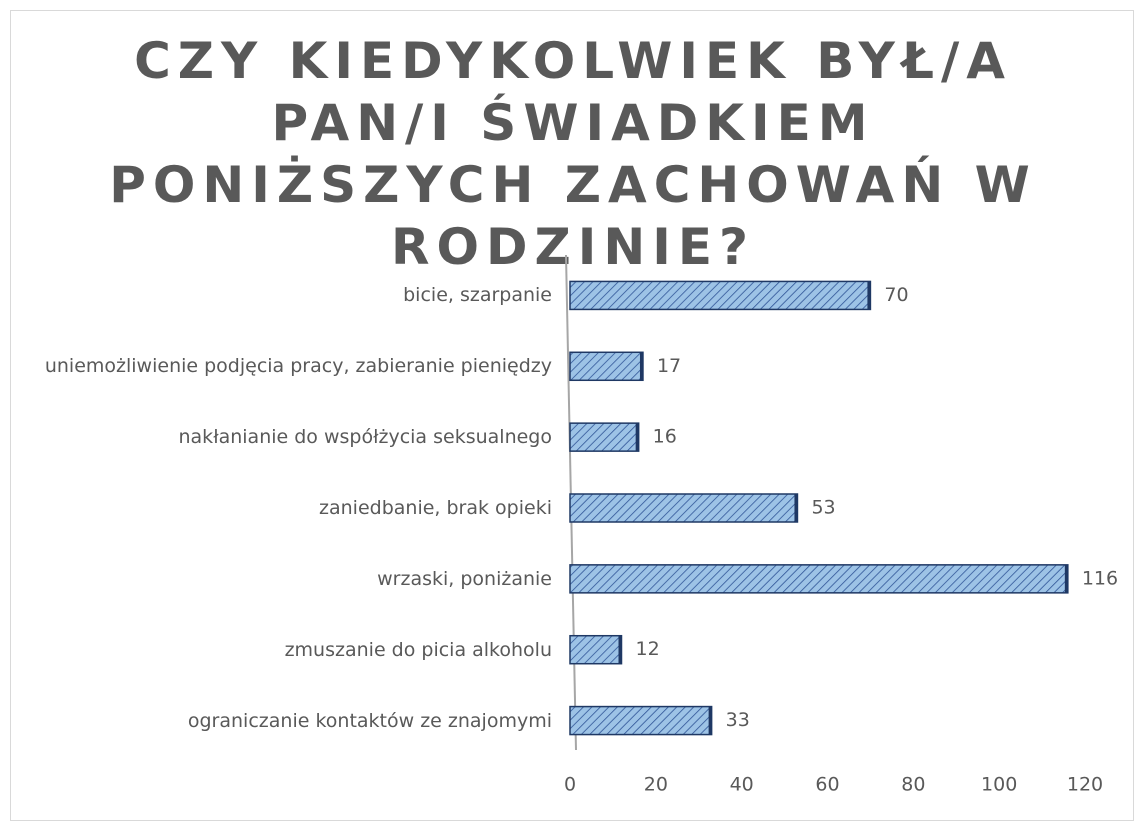 Image resolution: width=1146 pixels, height=823 pixels. I want to click on x-tick-label: 0, so click(570, 785).